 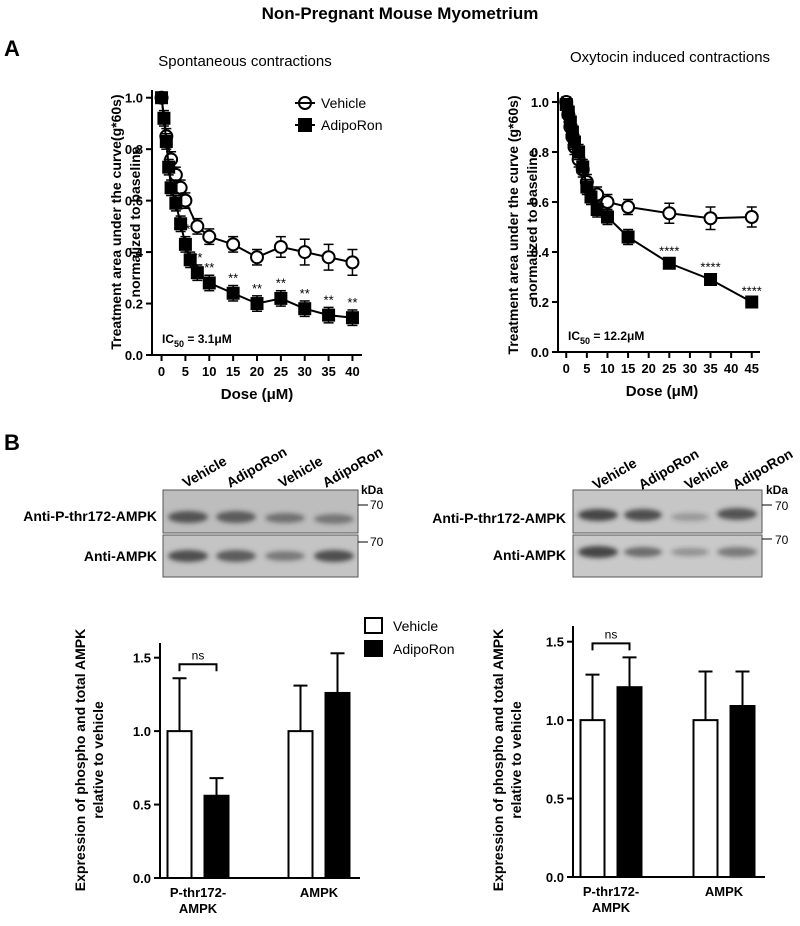 What do you see at coordinates (281, 371) in the screenshot?
I see `x-tick-label: 25` at bounding box center [281, 371].